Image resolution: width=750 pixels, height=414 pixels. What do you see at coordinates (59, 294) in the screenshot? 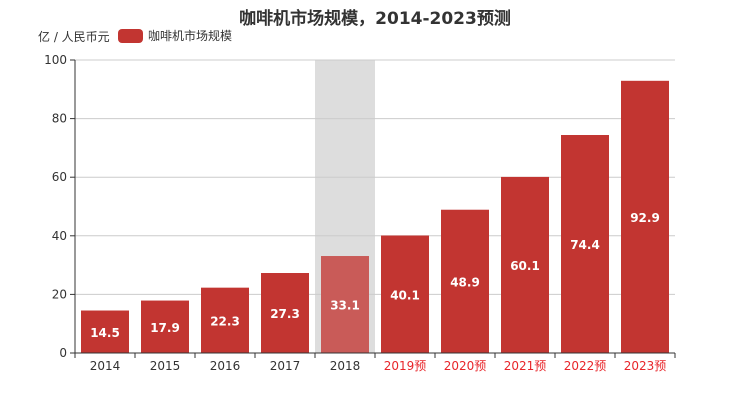
I see `y-tick-label: 20` at bounding box center [59, 294].